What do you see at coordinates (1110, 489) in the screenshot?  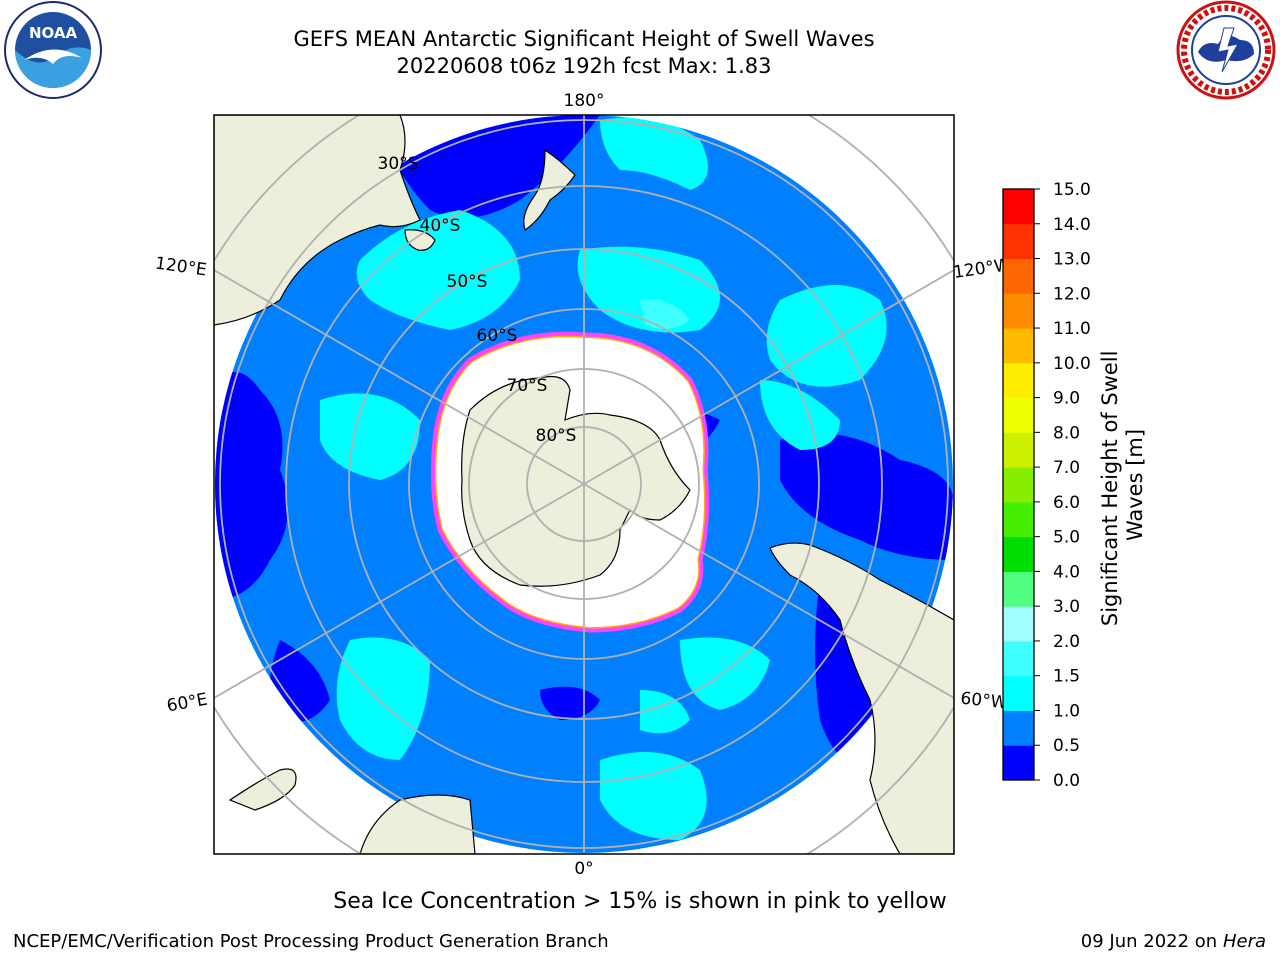 I see `colorbar-label-line1: Significant Height of Swell` at bounding box center [1110, 489].